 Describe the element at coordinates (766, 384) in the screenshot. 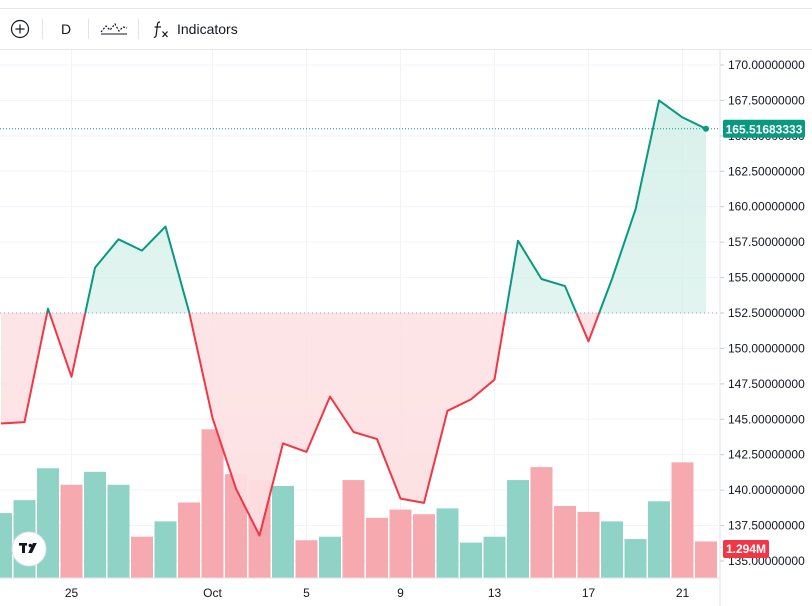

I see `price-tick-label: 147.50000000` at that location.